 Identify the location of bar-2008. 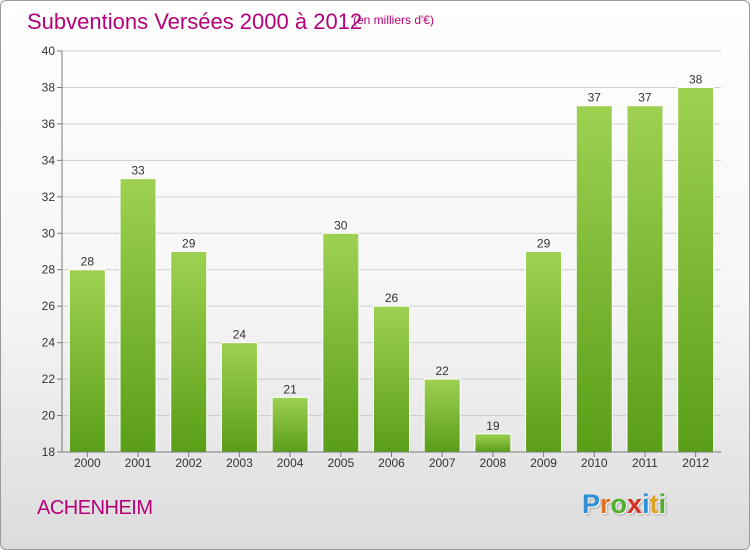
(493, 443).